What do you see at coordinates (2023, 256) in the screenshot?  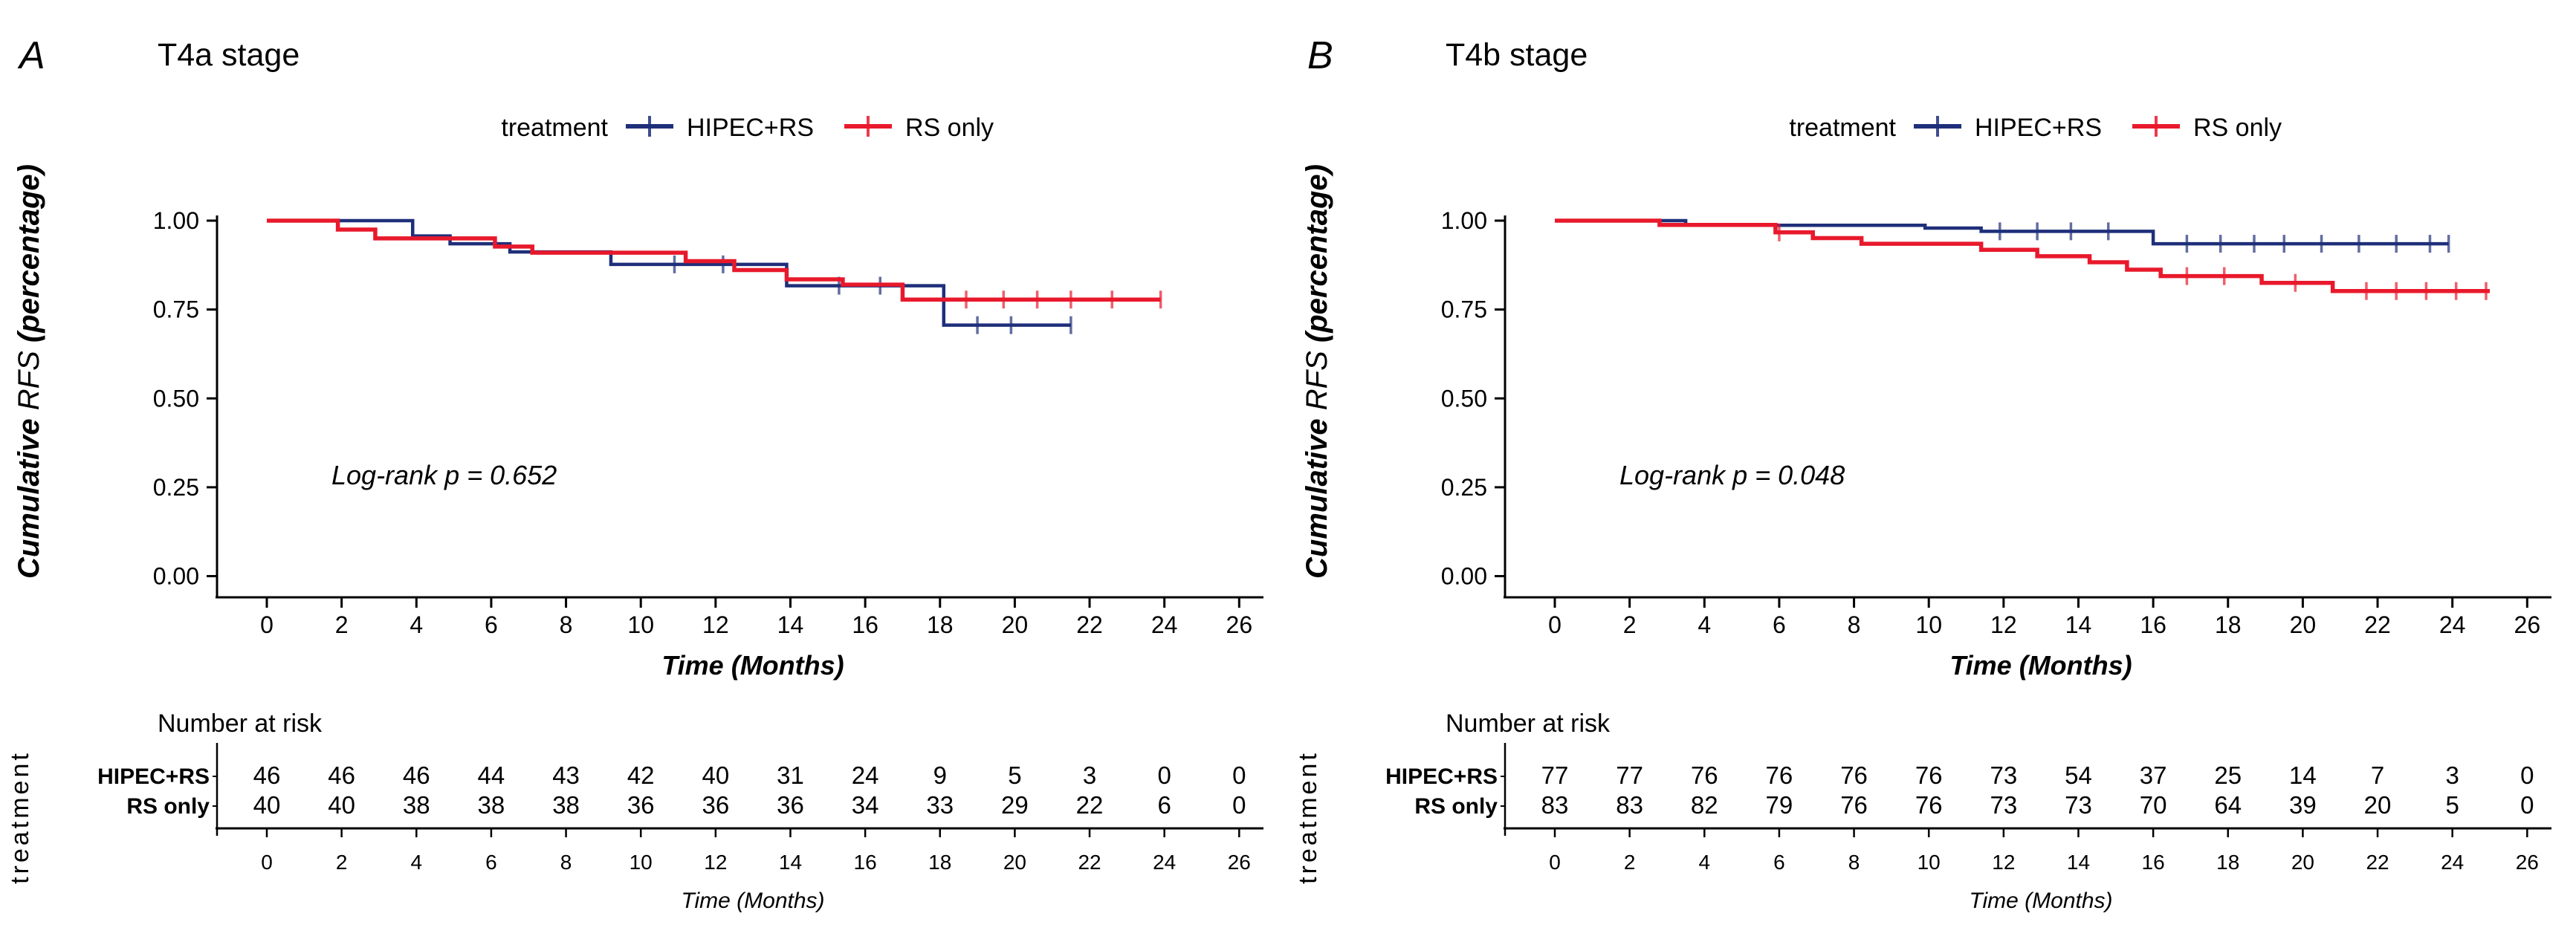 I see `km-curve-rs-only` at bounding box center [2023, 256].